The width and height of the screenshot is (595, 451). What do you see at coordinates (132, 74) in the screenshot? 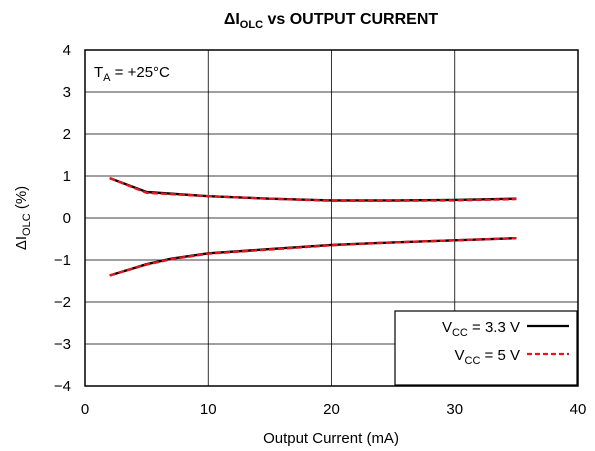
I see `annotation-text: TA = +25°C` at bounding box center [132, 74].